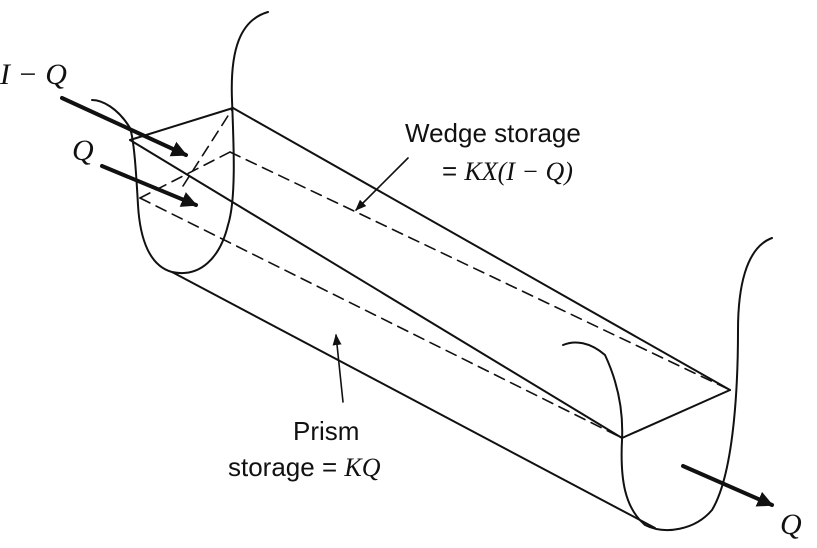 This screenshot has height=548, width=817. Describe the element at coordinates (83, 150) in the screenshot. I see `inflow-prism-label: Q` at that location.